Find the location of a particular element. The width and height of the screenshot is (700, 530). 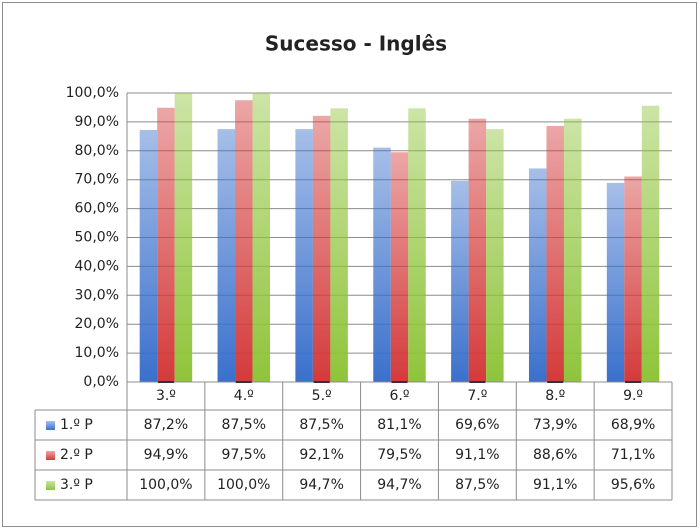

table-value: 71,1% is located at coordinates (633, 455).